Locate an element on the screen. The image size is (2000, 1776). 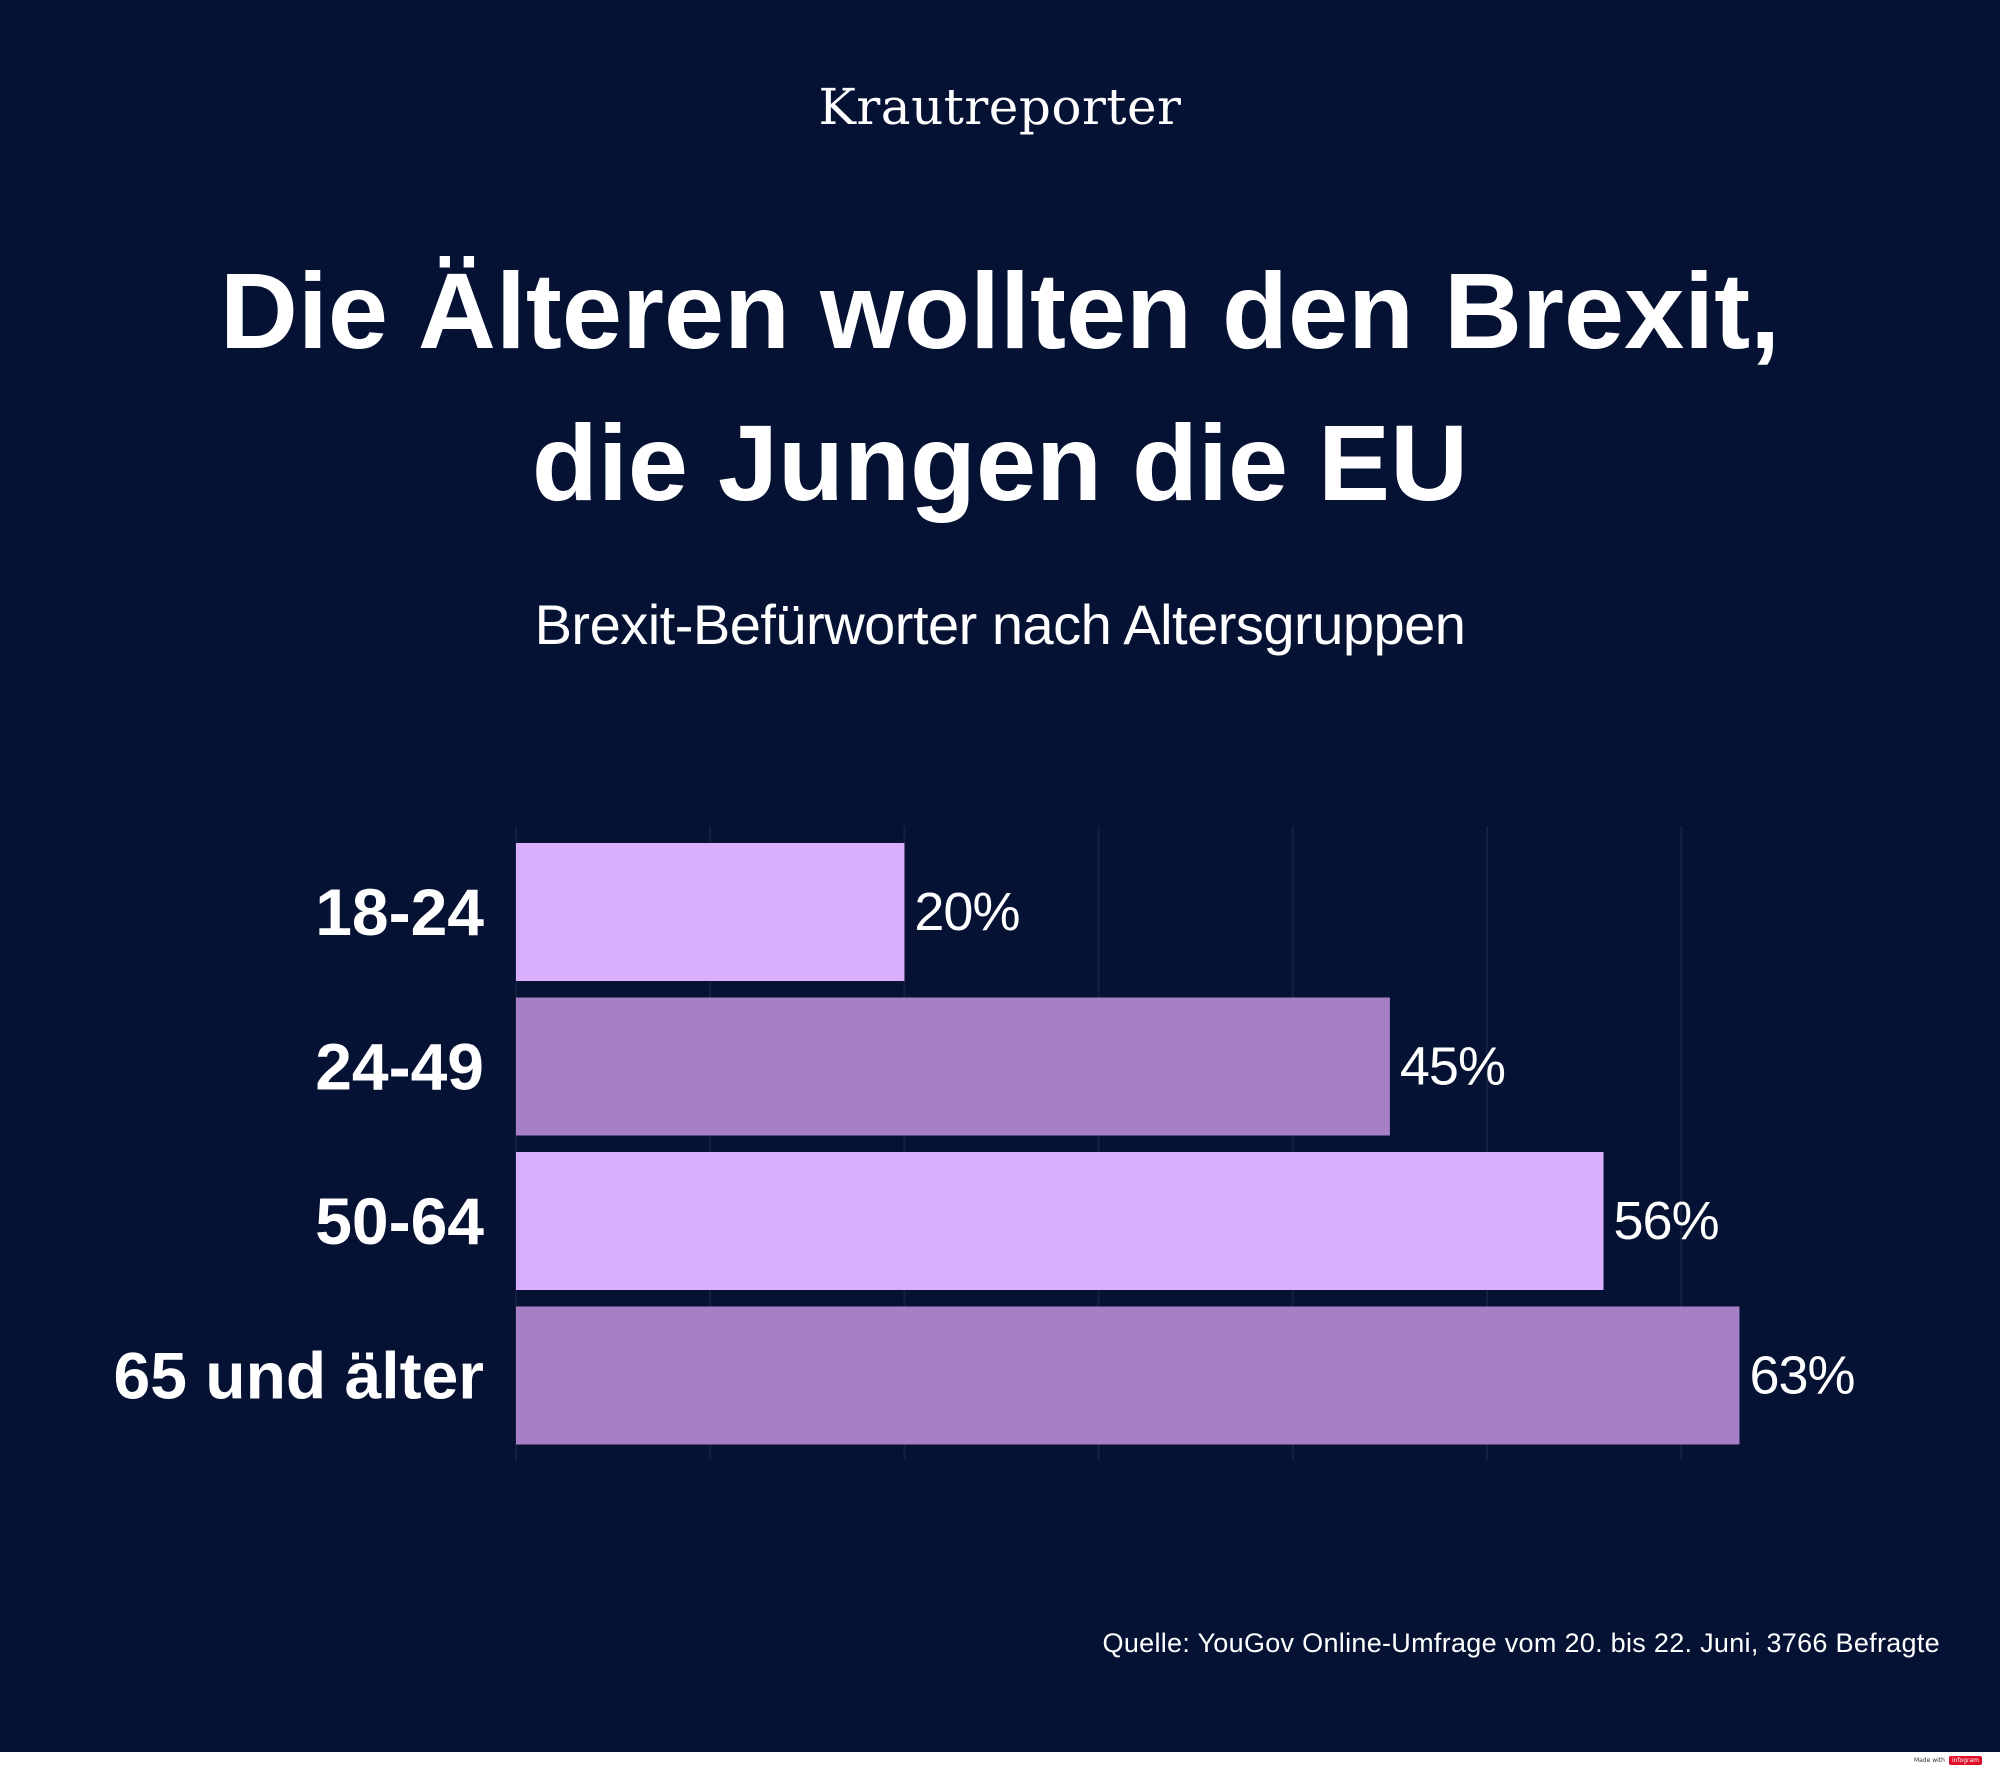
made-with-label: Made with is located at coordinates (1929, 1760).